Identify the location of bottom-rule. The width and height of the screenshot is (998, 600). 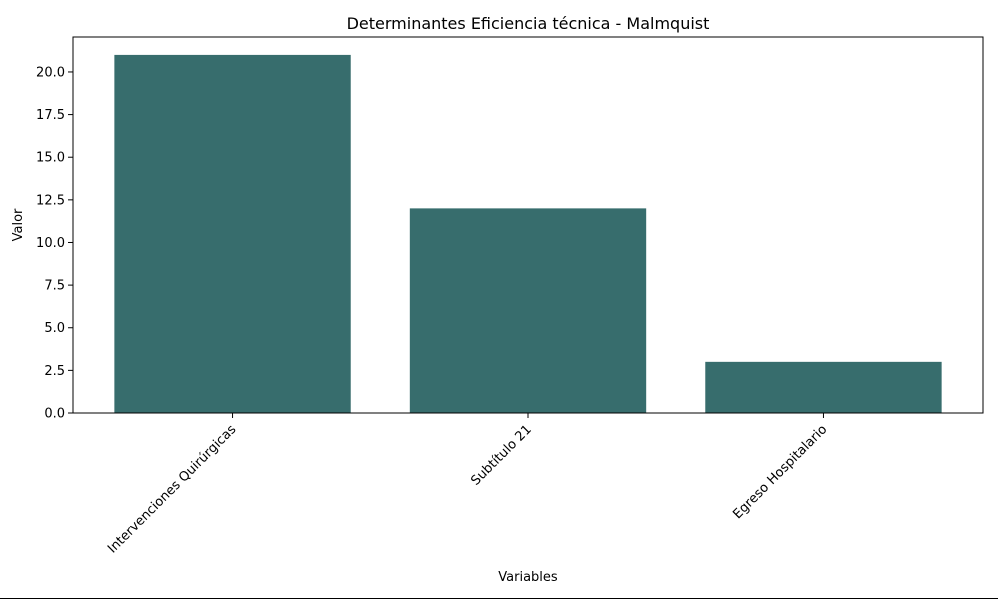
(499, 598).